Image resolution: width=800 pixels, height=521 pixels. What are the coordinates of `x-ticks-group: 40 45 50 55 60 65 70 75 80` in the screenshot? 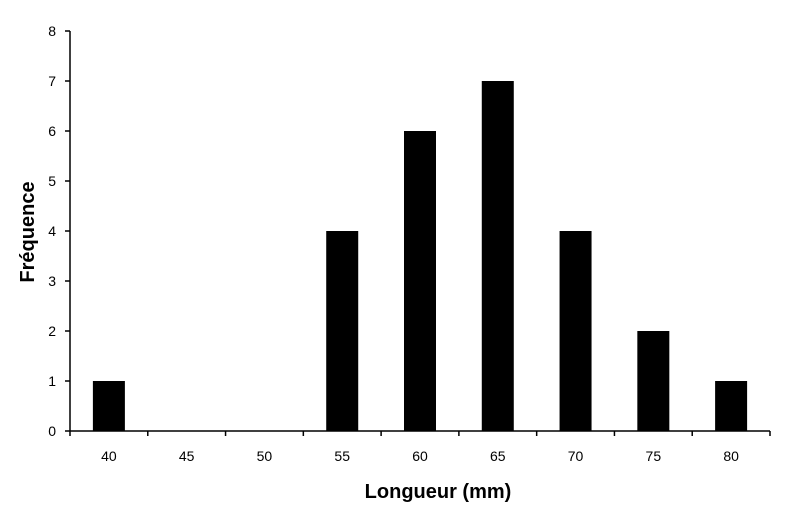 It's located at (420, 447).